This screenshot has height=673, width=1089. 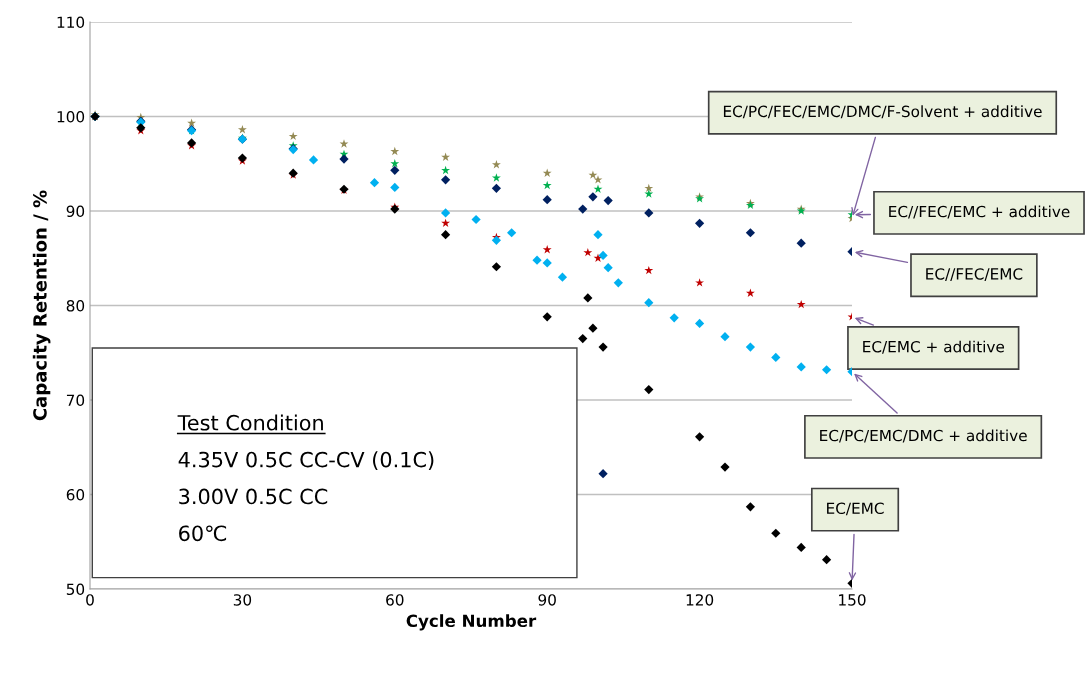 What do you see at coordinates (855, 509) in the screenshot?
I see `text: EC/EMC` at bounding box center [855, 509].